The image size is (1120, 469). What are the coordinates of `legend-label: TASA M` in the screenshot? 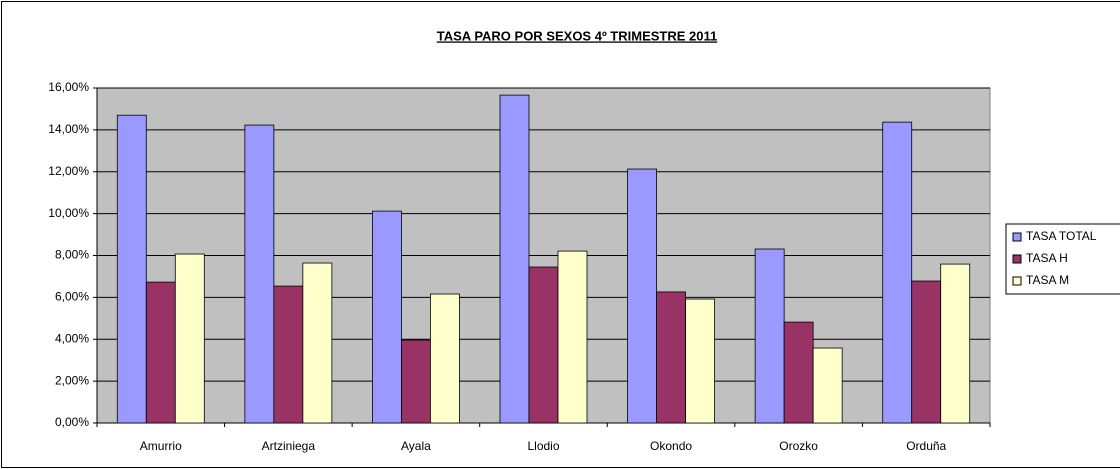 It's located at (1047, 280).